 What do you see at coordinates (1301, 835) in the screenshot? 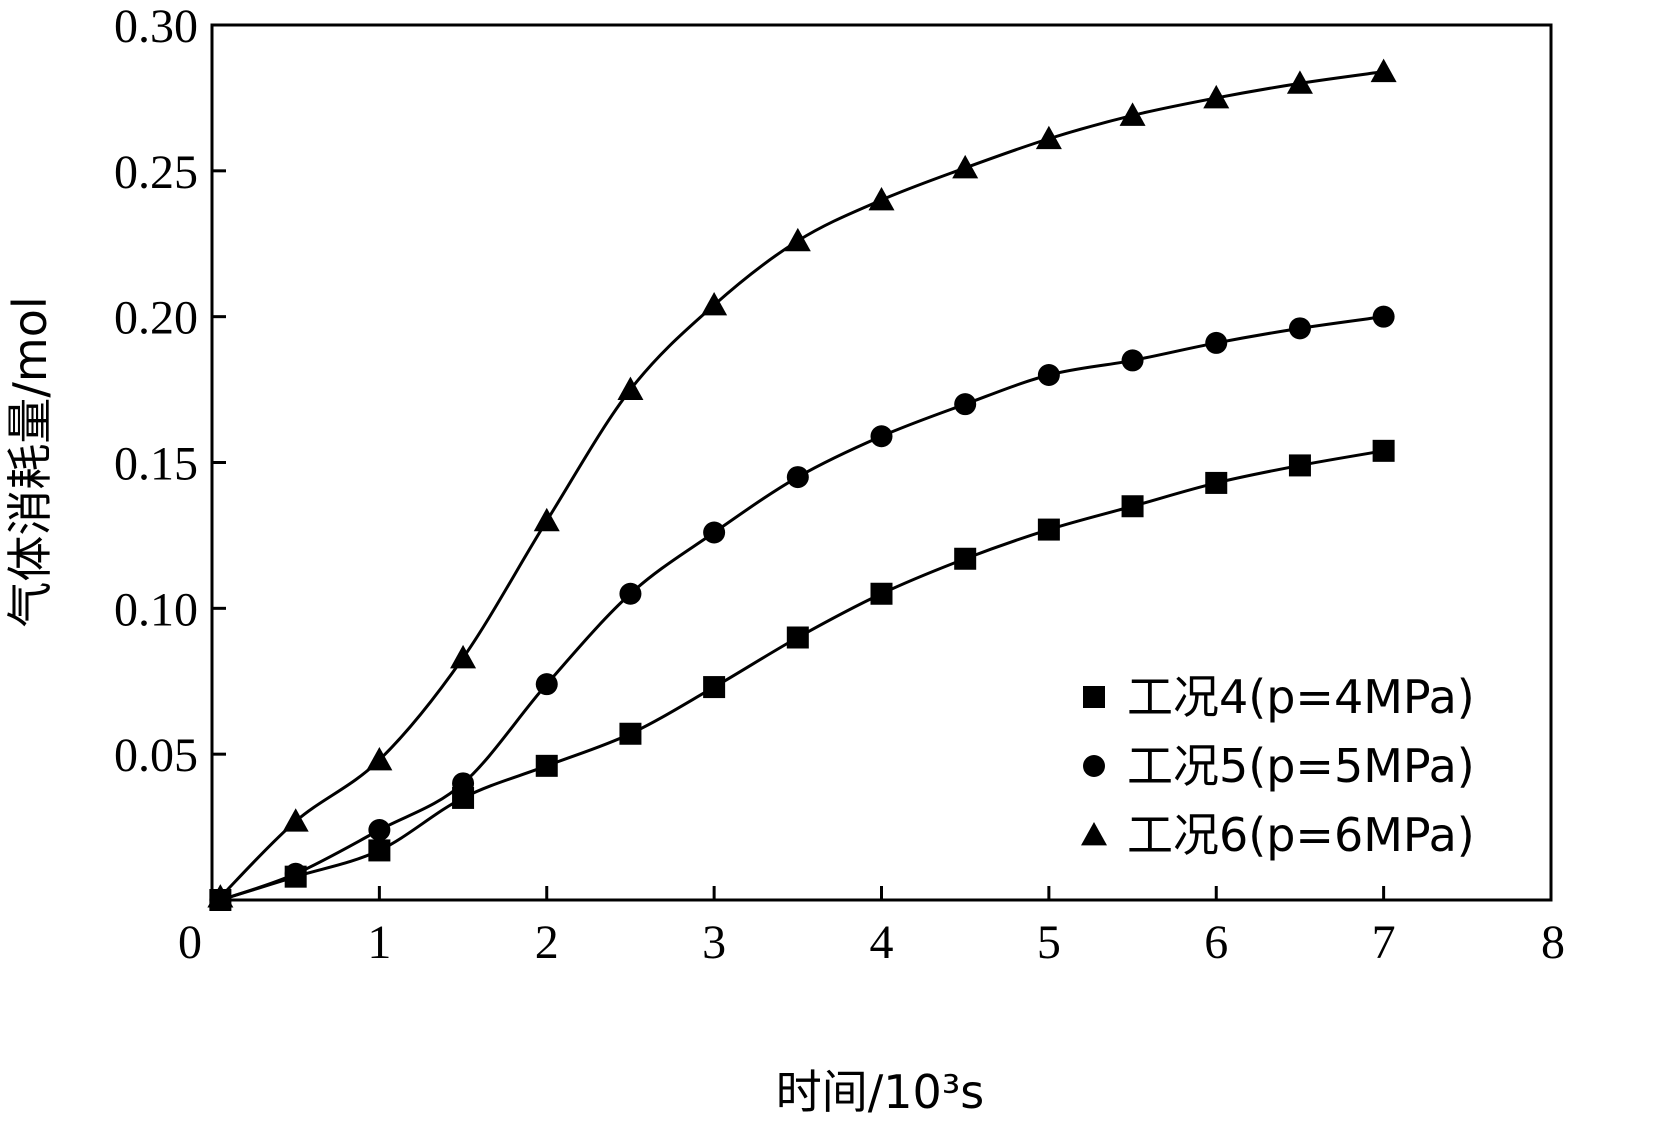
I see `legend-label: 工况6(p=6MPa)` at bounding box center [1301, 835].